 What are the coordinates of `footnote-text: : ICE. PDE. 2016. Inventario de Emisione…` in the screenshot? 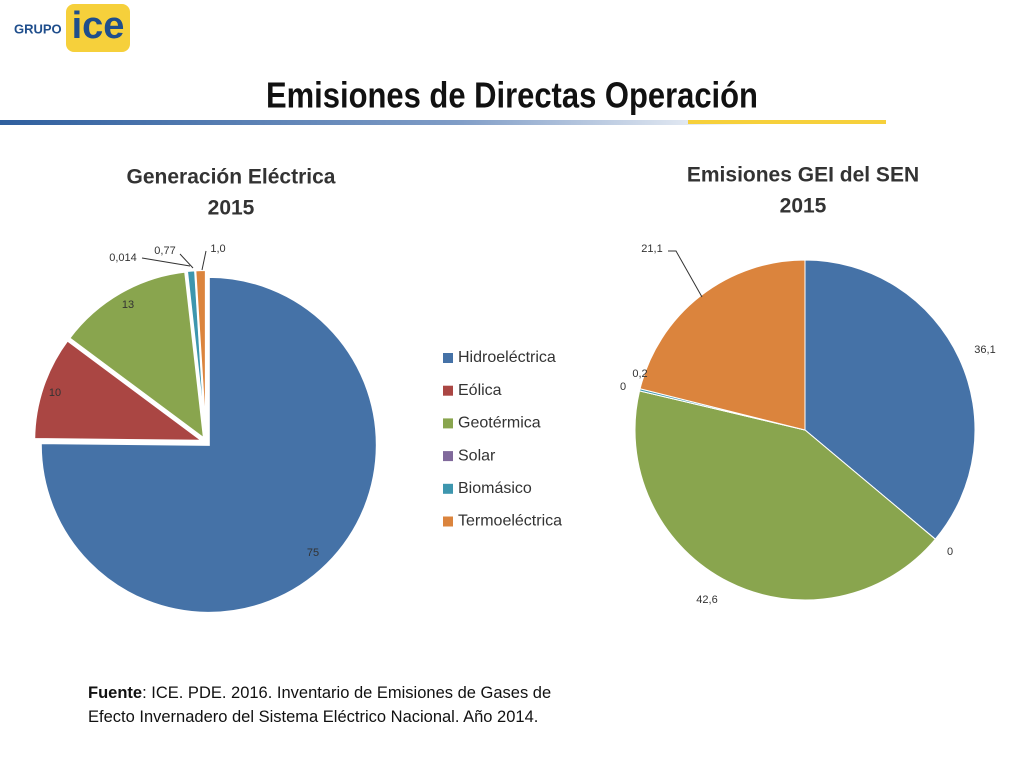 It's located at (320, 705).